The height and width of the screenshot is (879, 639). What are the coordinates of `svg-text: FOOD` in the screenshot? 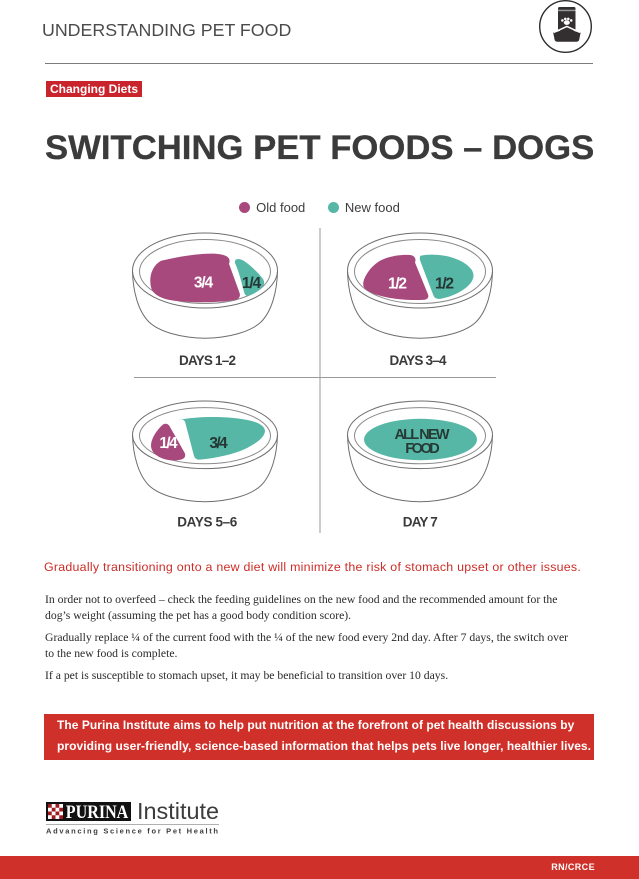 It's located at (422, 449).